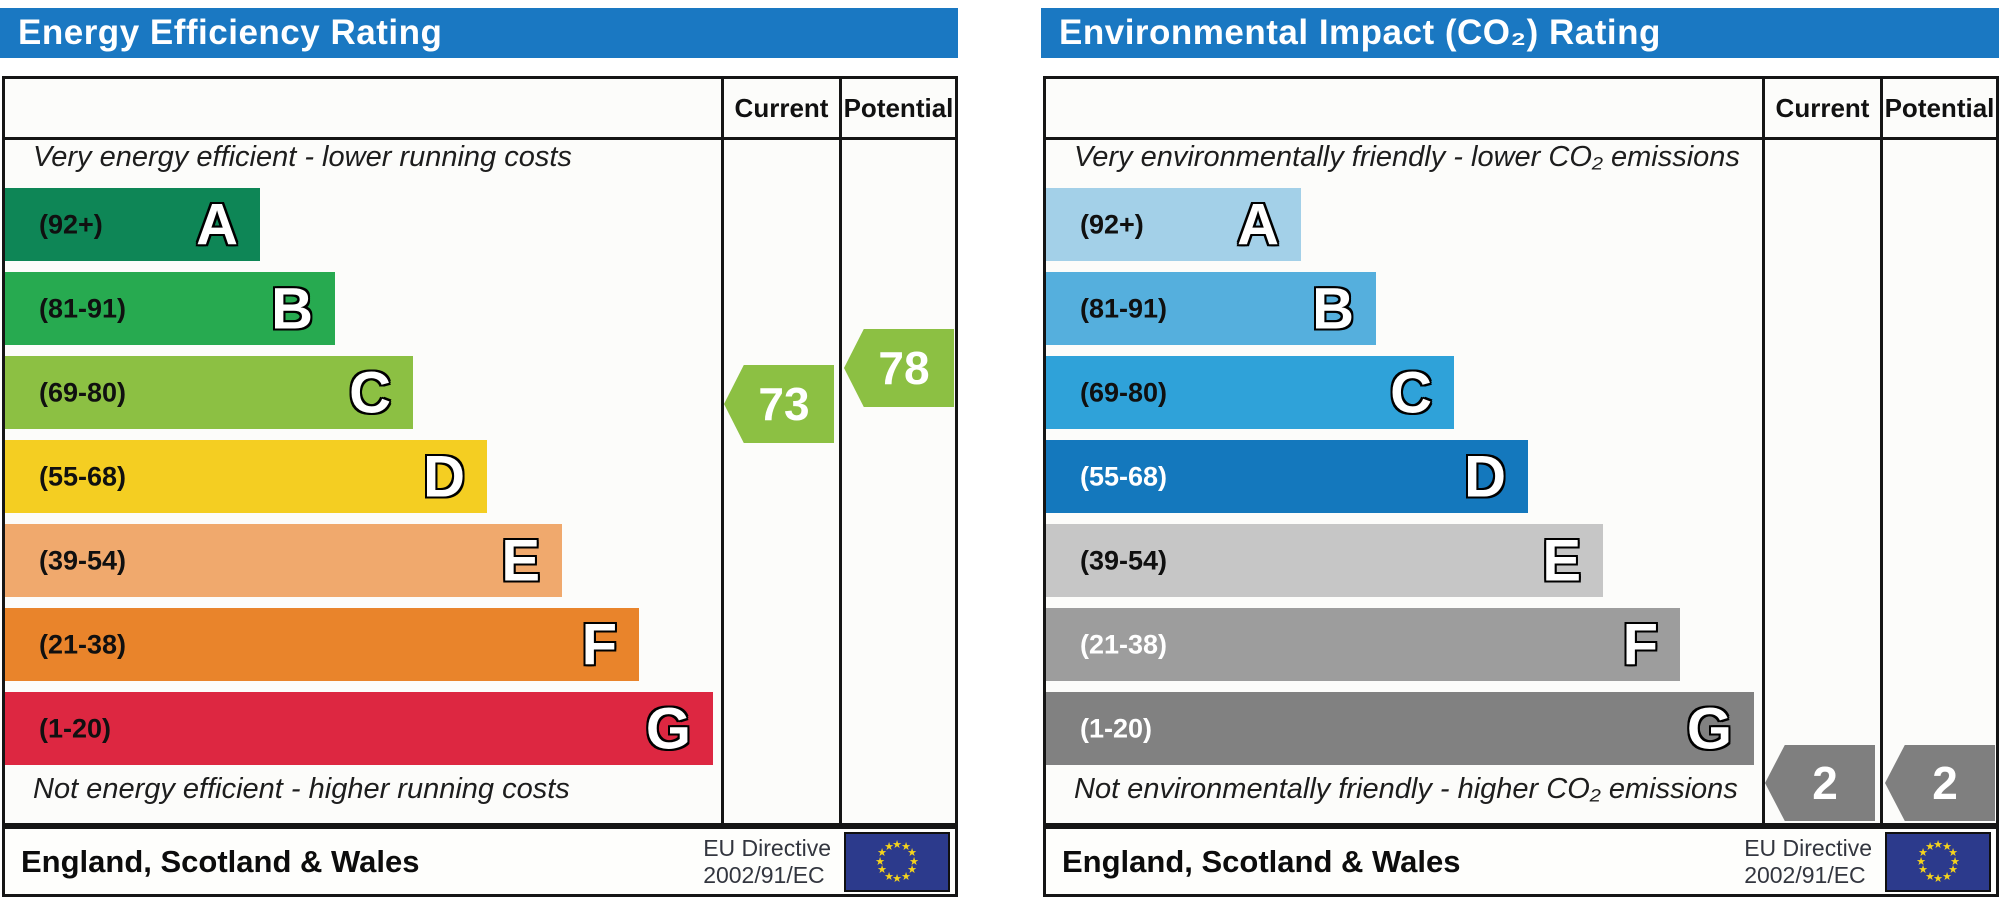  What do you see at coordinates (479, 33) in the screenshot?
I see `panel-title-bar: Energy Efficiency Rating` at bounding box center [479, 33].